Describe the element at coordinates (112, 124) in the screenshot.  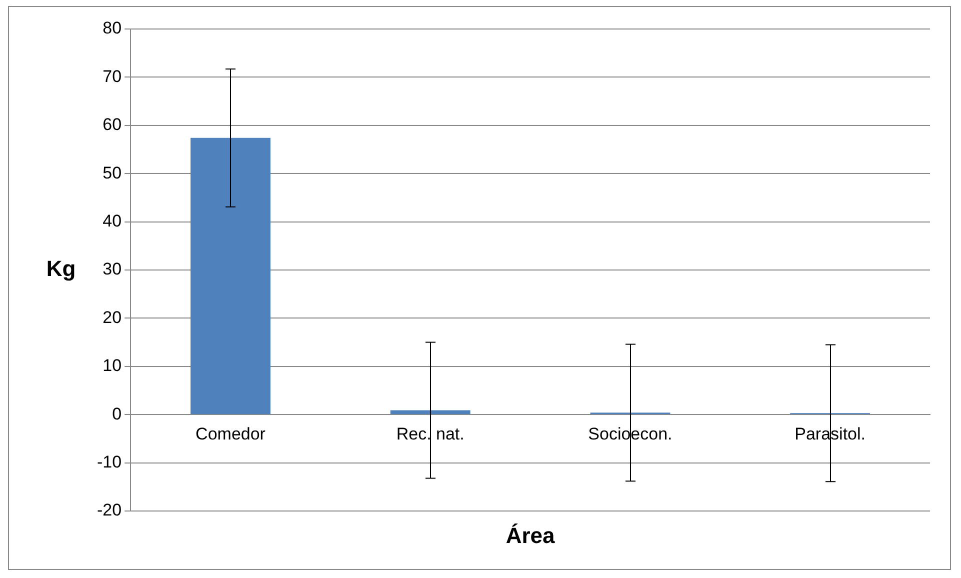
I see `y-tick-label: 60` at that location.